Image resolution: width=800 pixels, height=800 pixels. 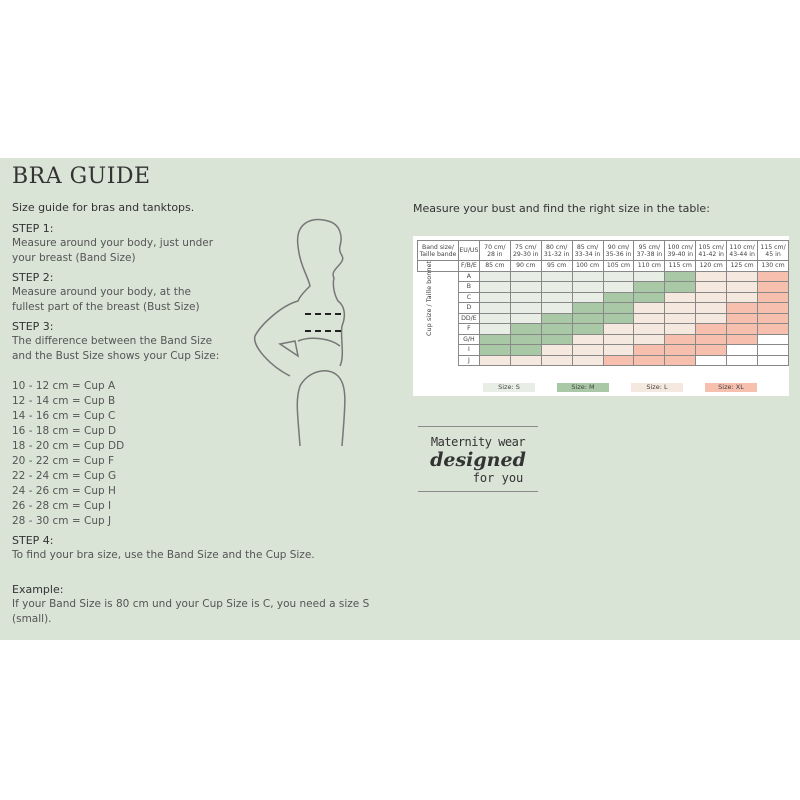 I want to click on body-outline-illustration, so click(x=300, y=332).